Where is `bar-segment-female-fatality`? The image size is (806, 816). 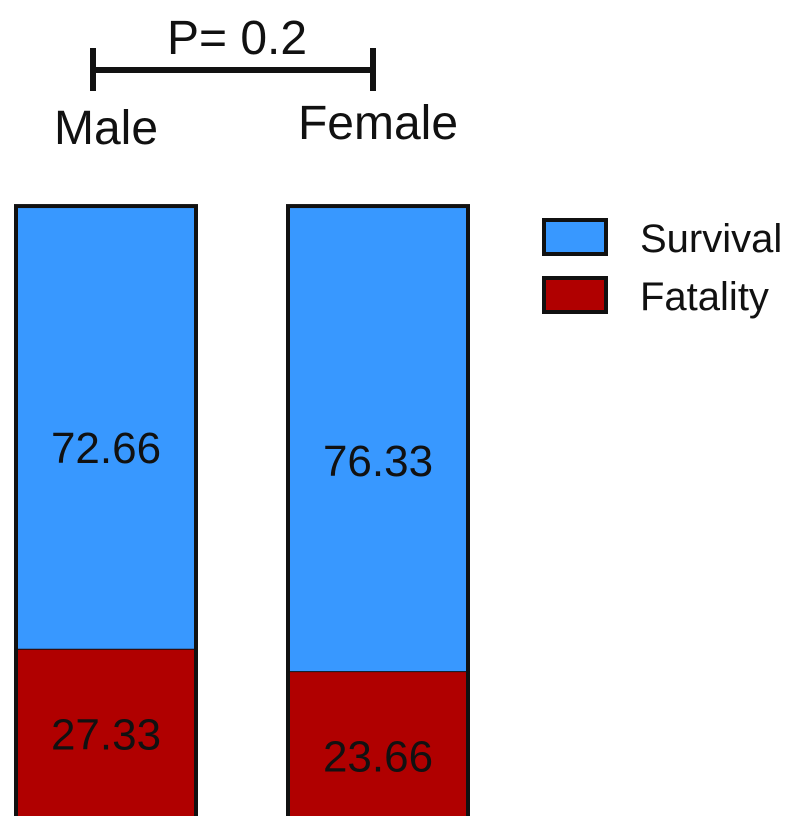
bar-segment-female-fatality is located at coordinates (378, 743).